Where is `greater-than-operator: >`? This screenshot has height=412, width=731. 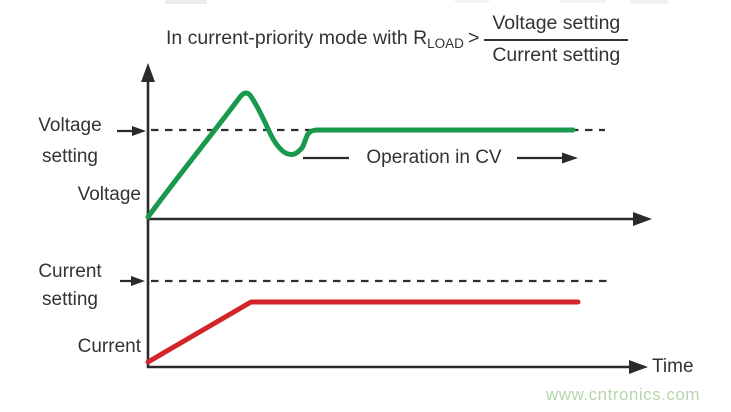 greater-than-operator: > is located at coordinates (473, 38).